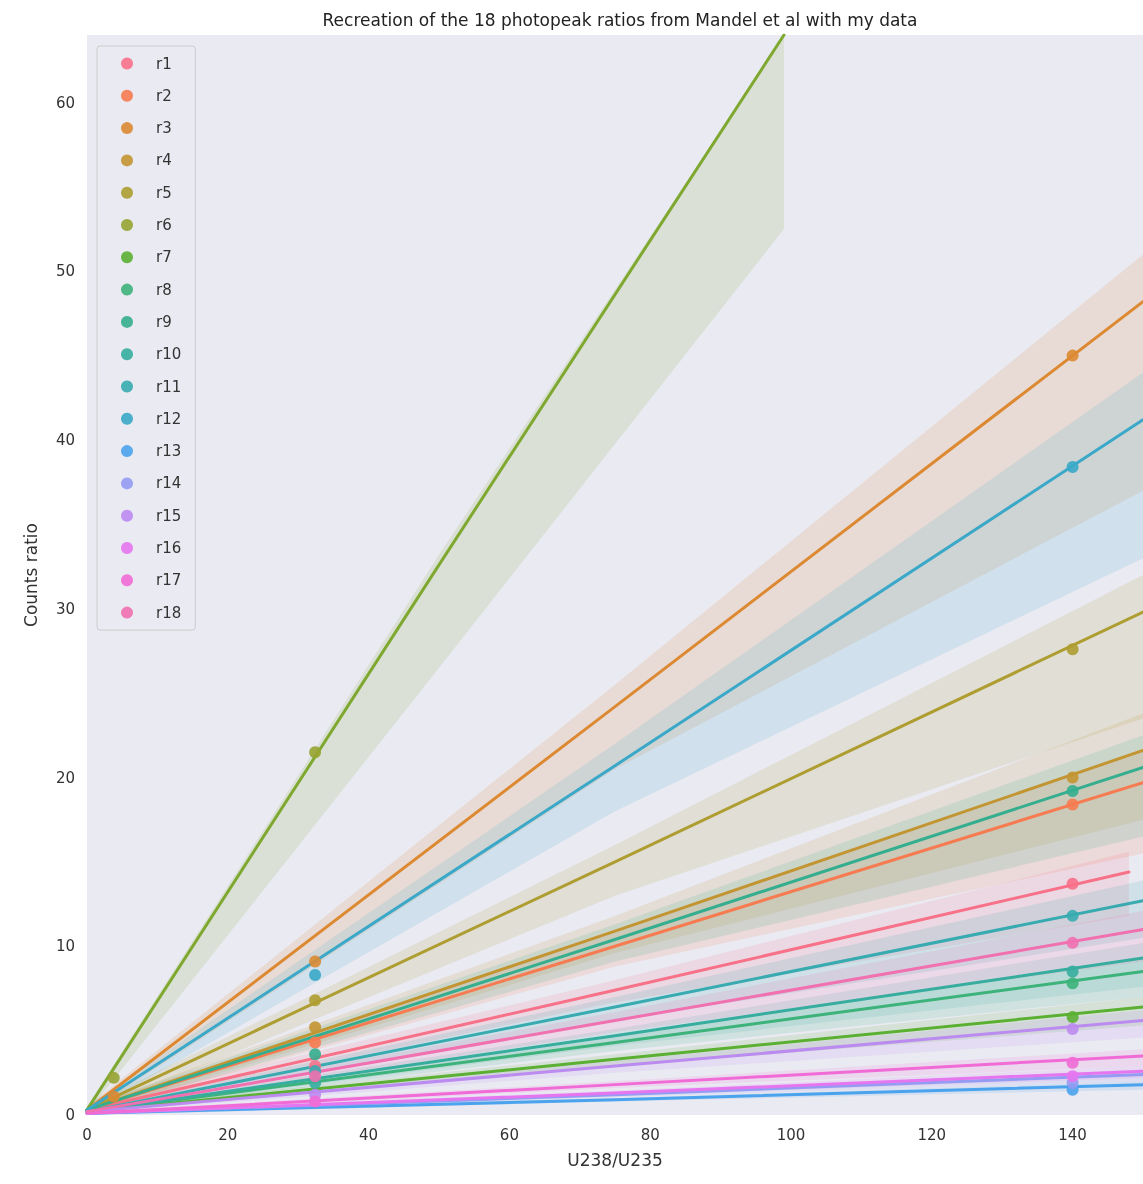  I want to click on legend-label: r13, so click(169, 451).